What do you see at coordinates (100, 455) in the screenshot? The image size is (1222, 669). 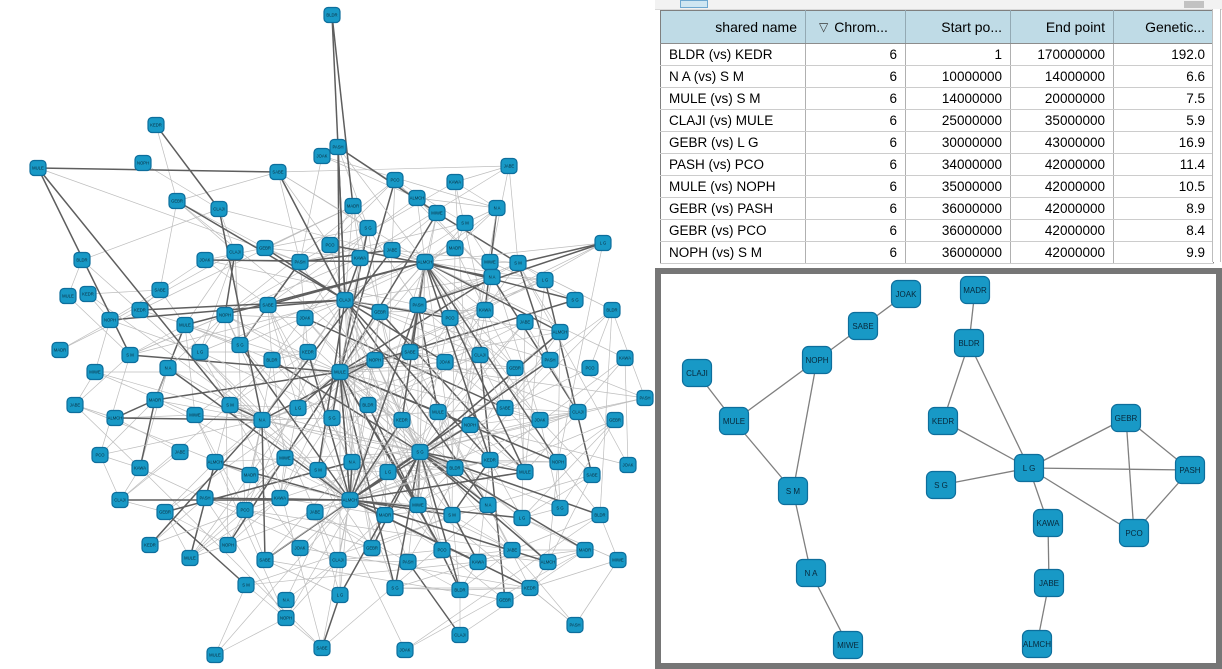 I see `network-node: PCO` at bounding box center [100, 455].